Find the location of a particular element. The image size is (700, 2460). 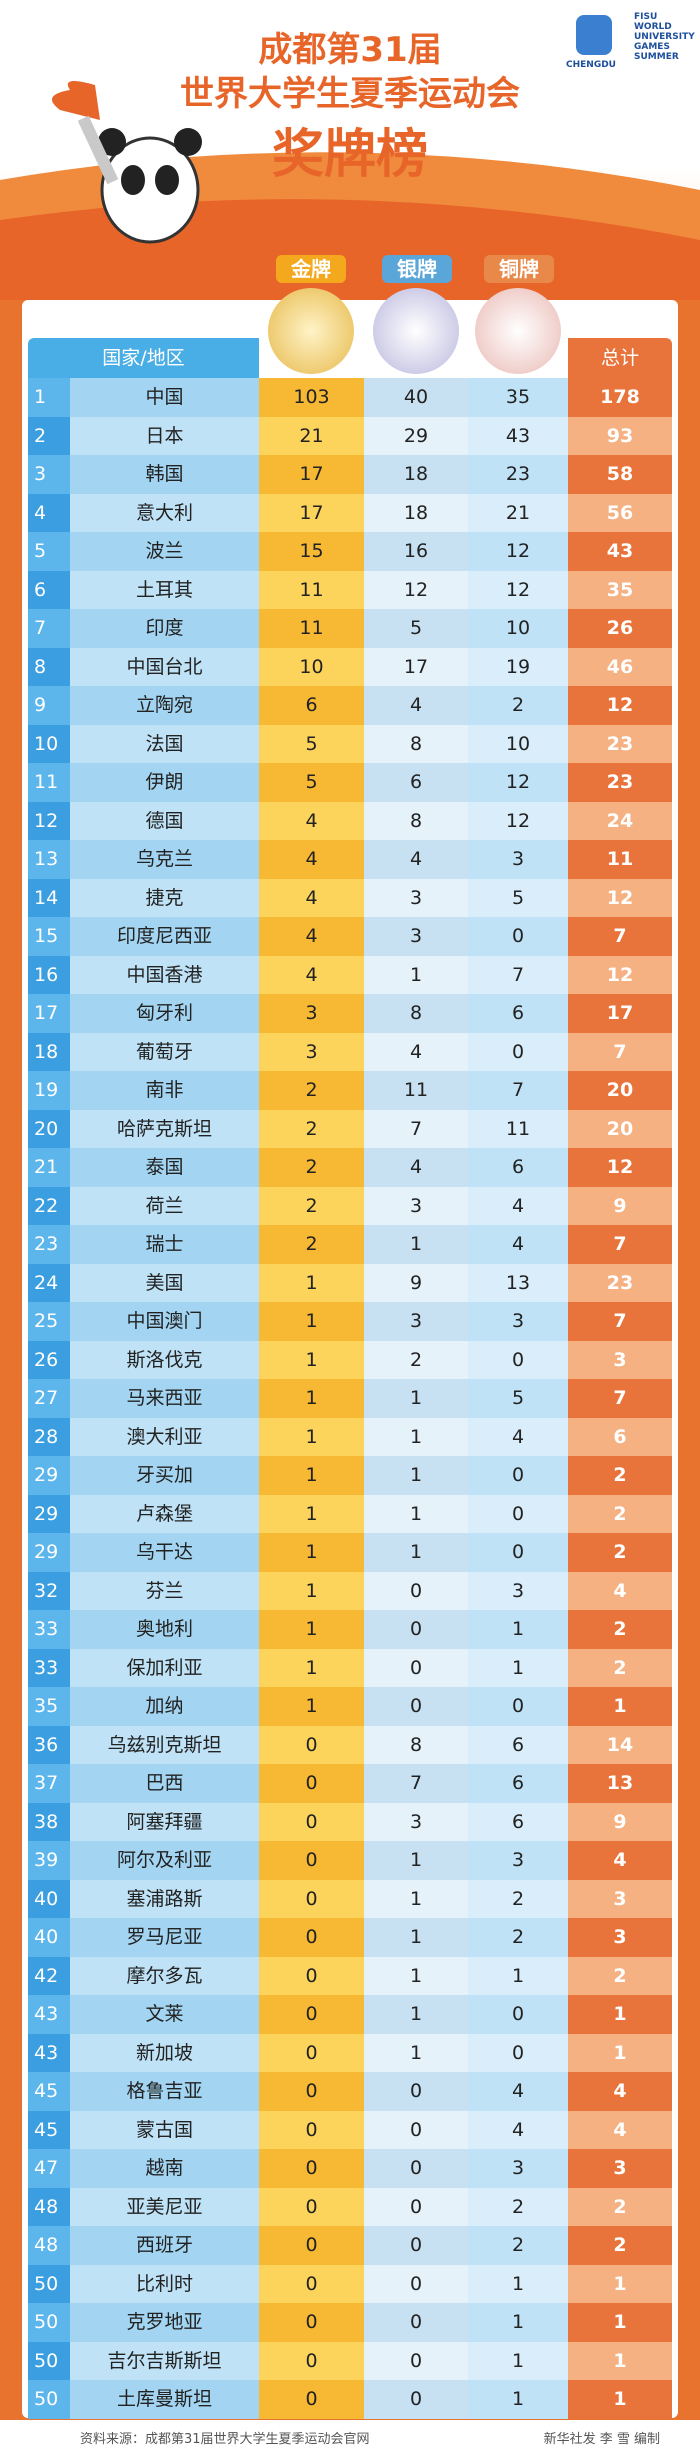

country-cell: 意大利 is located at coordinates (164, 512).